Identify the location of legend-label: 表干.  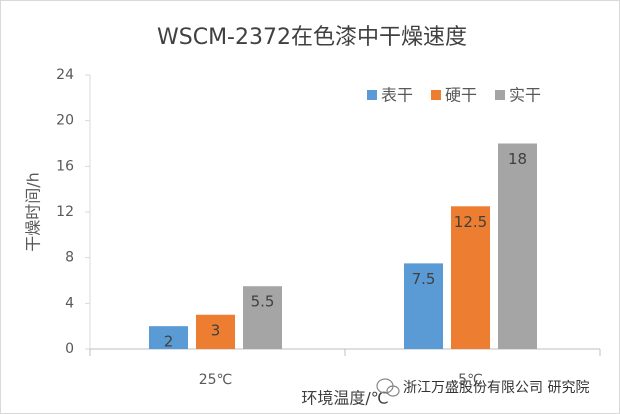
(397, 95).